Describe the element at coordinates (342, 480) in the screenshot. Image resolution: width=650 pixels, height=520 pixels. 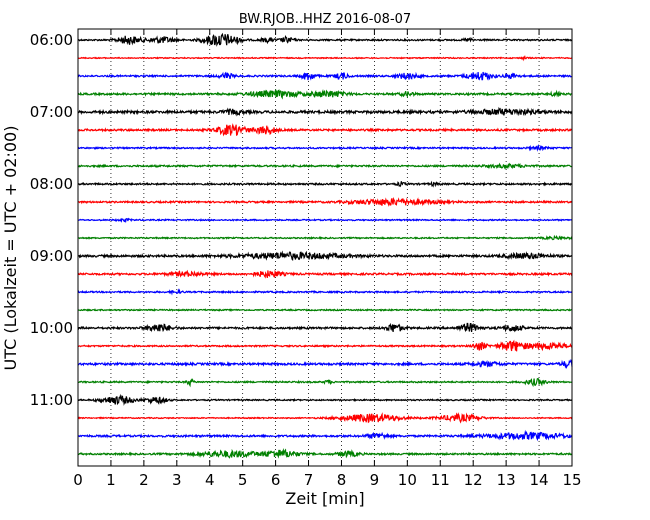
I see `x-tick-label: 8` at that location.